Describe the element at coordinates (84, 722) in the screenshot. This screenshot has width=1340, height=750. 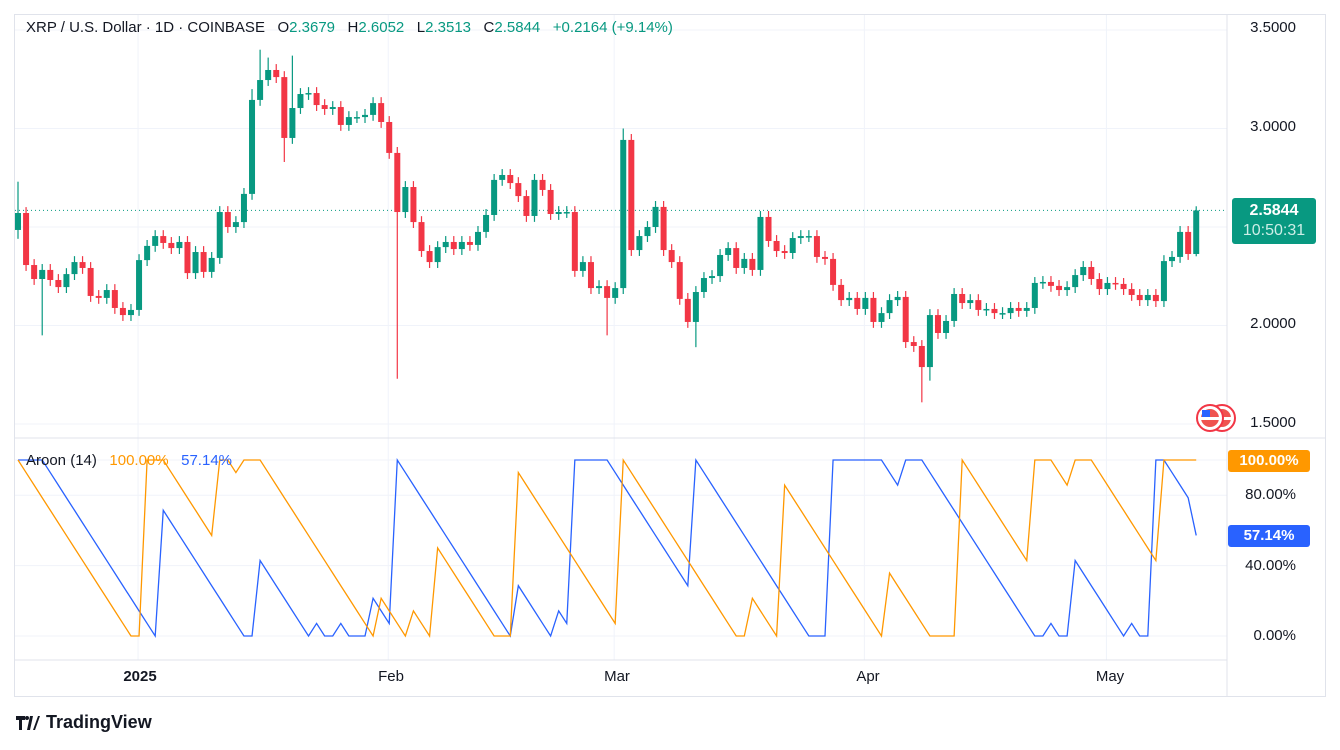
I see `tradingview-logo: TradingView` at that location.